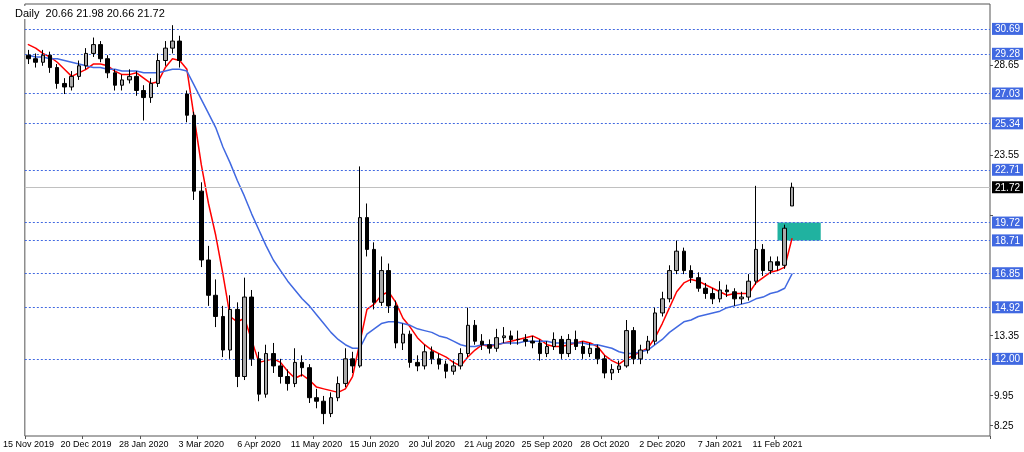  I want to click on ref-line-label: 30.69, so click(1008, 29).